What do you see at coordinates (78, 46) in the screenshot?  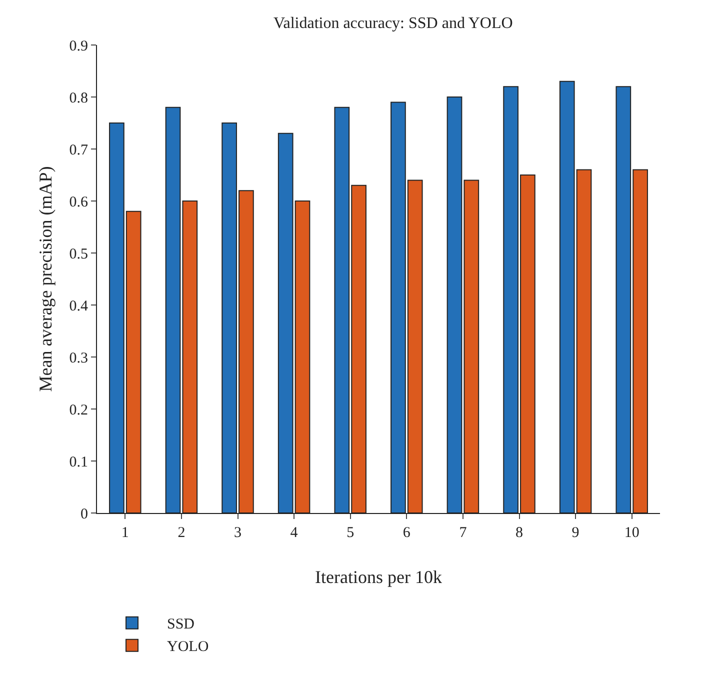 I see `y-tick-label: 0.9` at bounding box center [78, 46].